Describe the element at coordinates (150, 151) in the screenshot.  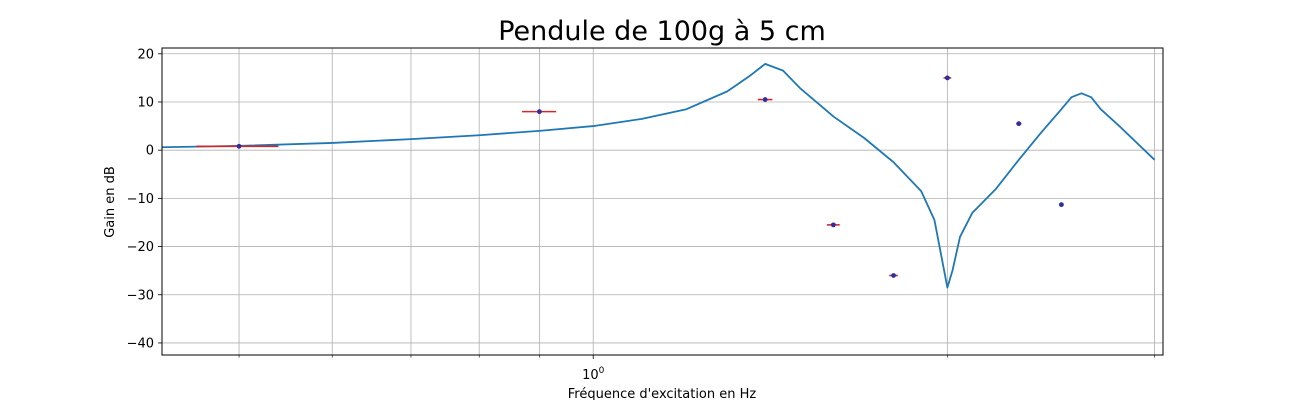
I see `y-tick-label: 0` at that location.